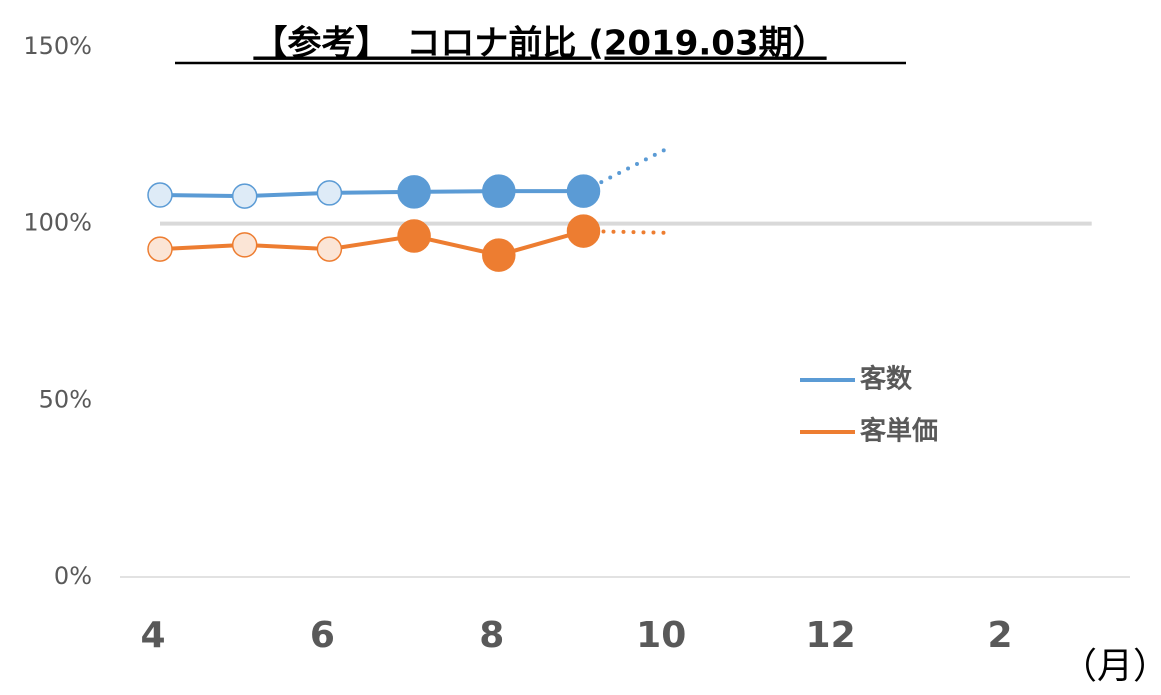 Image resolution: width=1161 pixels, height=695 pixels. Describe the element at coordinates (322, 635) in the screenshot. I see `x-tick-label: 6` at that location.